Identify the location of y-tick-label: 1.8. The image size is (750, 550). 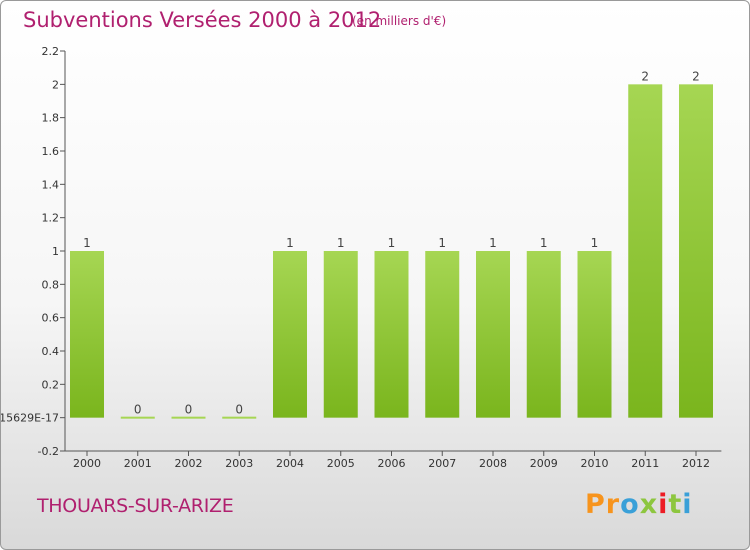
(51, 118).